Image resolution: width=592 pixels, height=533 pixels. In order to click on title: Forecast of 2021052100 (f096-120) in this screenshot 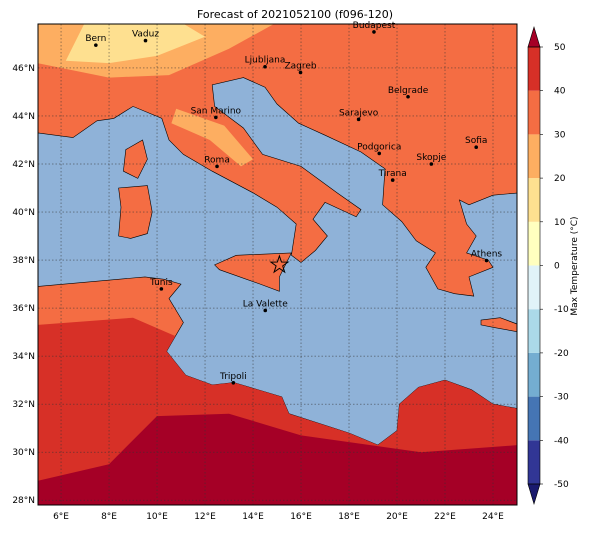, I will do `click(295, 14)`.